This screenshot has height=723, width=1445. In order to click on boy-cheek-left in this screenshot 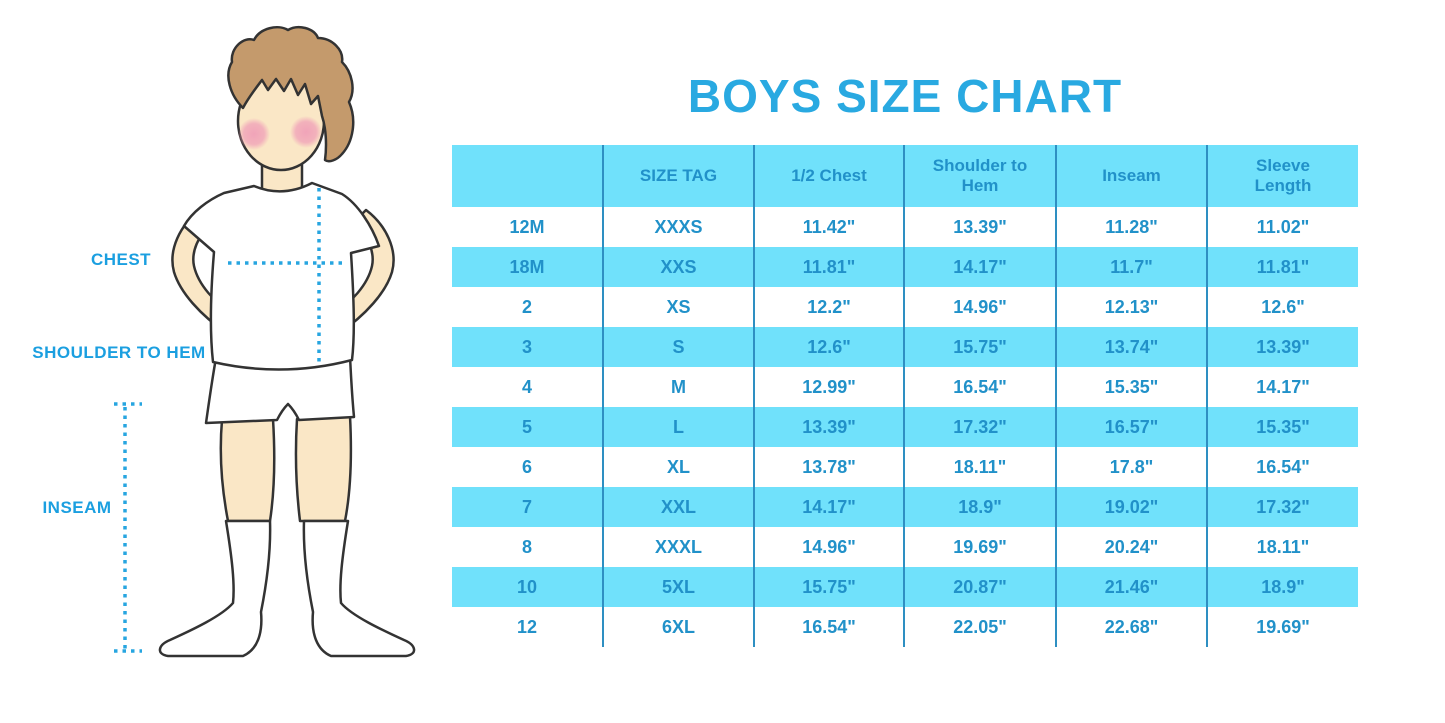, I will do `click(254, 134)`.